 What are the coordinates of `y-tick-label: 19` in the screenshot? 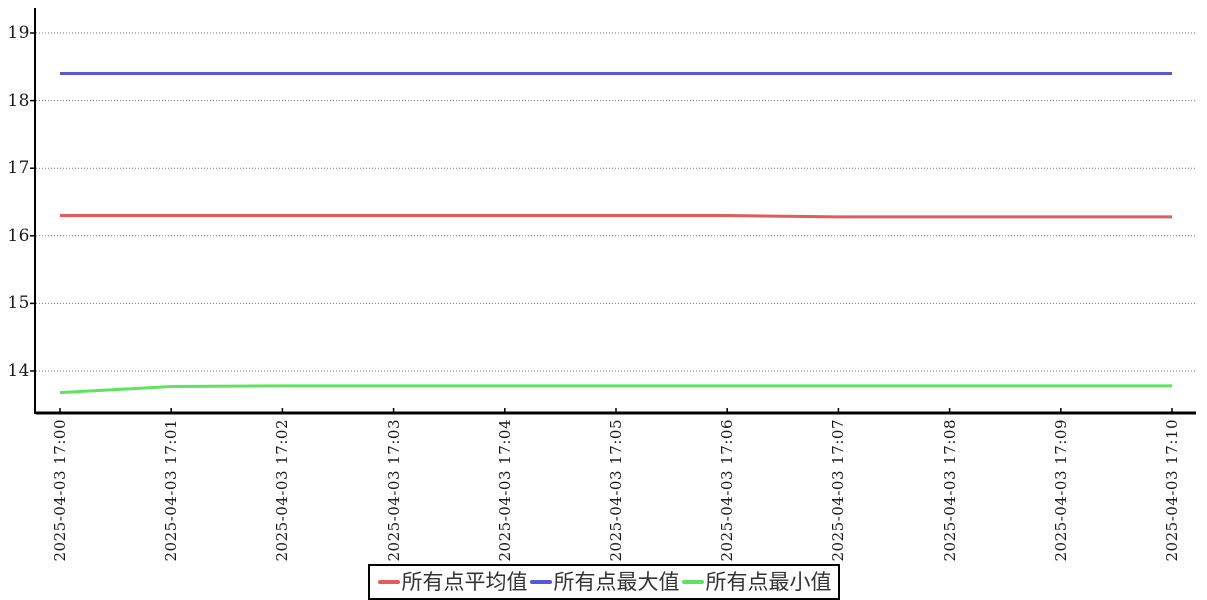 It's located at (18, 33).